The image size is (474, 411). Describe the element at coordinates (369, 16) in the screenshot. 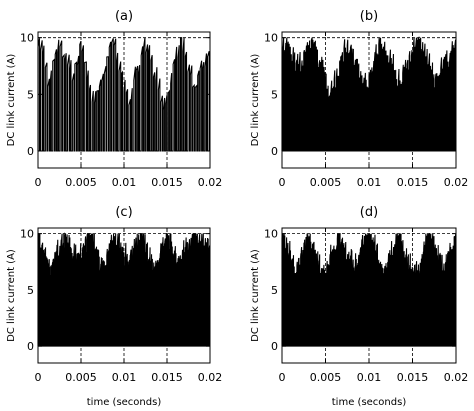

I see `panel-title: (b)` at that location.